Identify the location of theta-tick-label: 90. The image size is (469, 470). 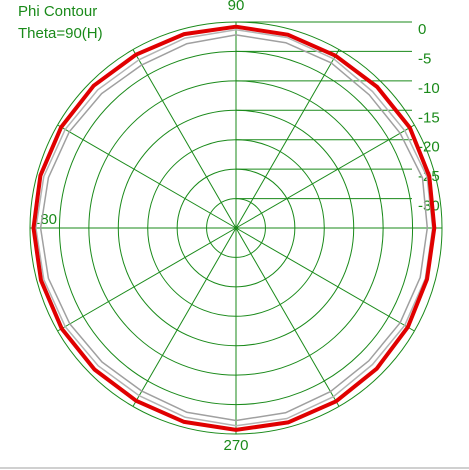
(236, 7).